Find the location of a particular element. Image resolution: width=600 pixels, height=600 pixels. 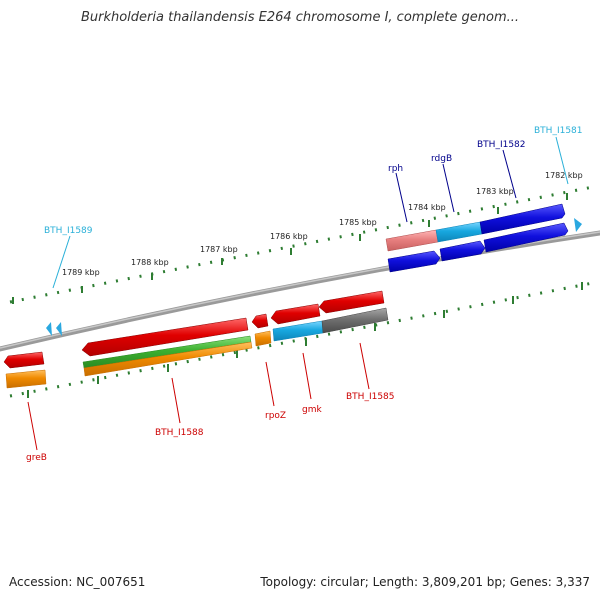

label-greB: greB is located at coordinates (36, 458).